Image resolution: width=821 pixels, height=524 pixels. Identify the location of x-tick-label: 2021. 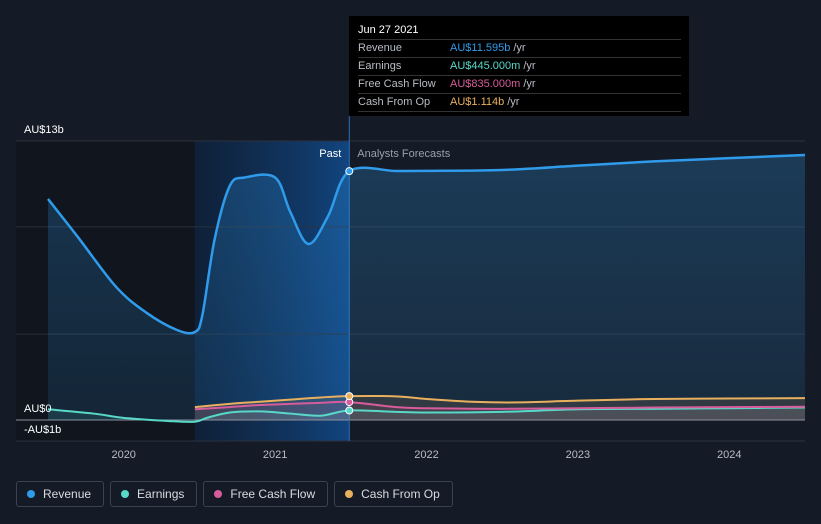
(275, 455).